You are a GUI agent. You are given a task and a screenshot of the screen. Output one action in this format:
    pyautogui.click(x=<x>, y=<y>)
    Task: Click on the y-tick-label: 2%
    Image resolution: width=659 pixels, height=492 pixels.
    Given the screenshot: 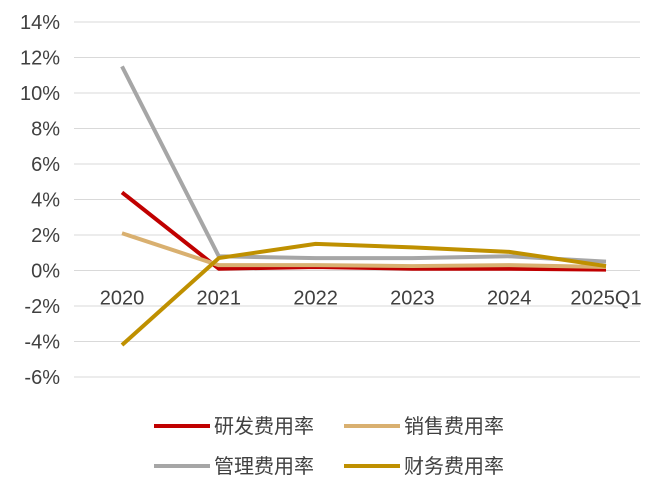 What is the action you would take?
    pyautogui.click(x=45, y=236)
    